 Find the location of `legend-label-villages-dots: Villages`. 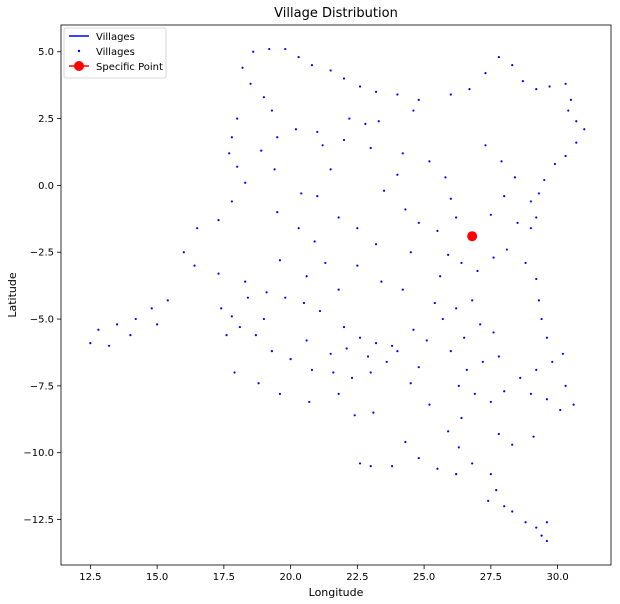

legend-label-villages-dots: Villages is located at coordinates (115, 52).